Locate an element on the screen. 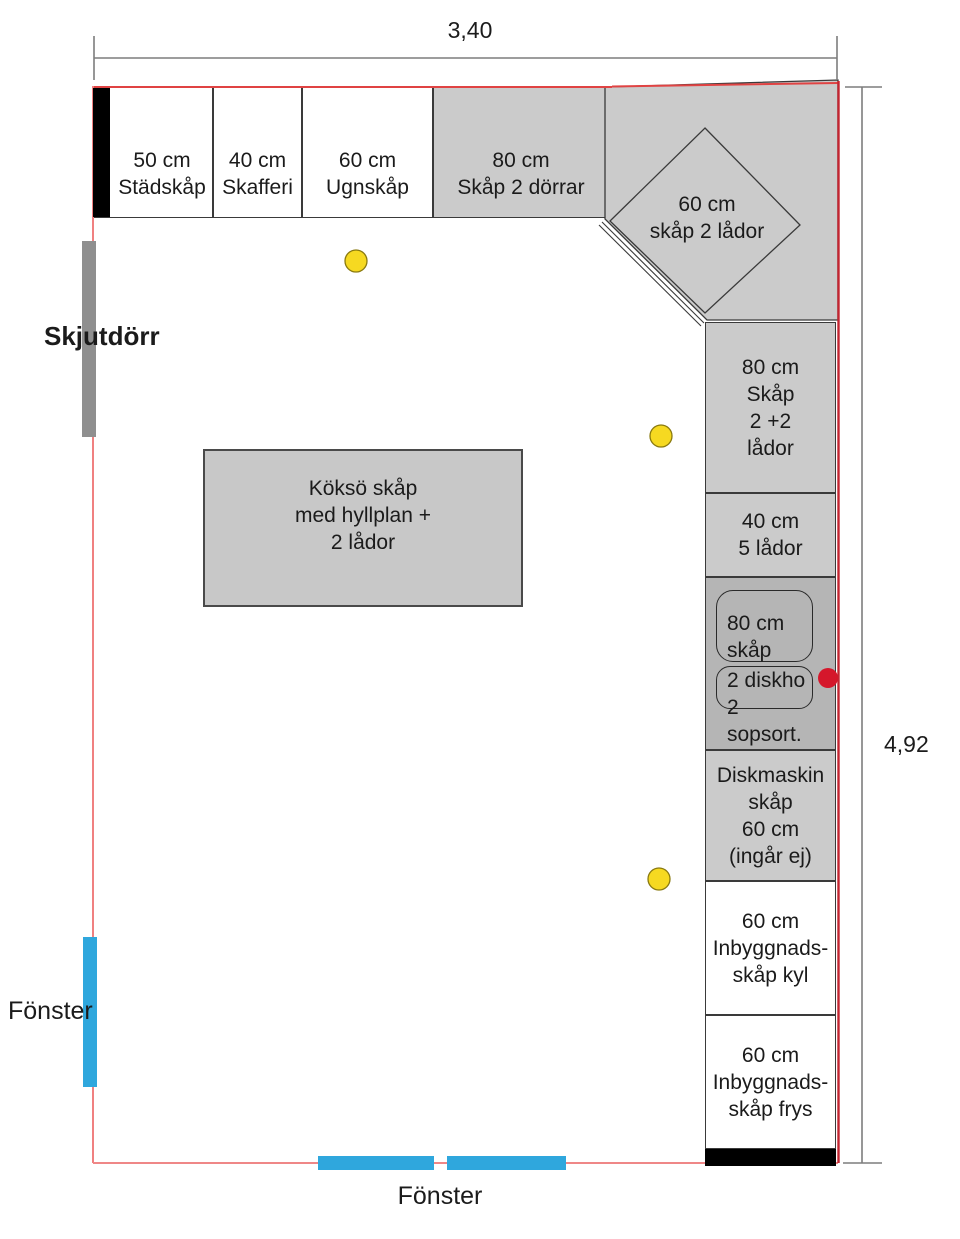 The height and width of the screenshot is (1239, 960). sink-cabinet-lower-unit: 2 diskho 2 sopsort. is located at coordinates (764, 706).